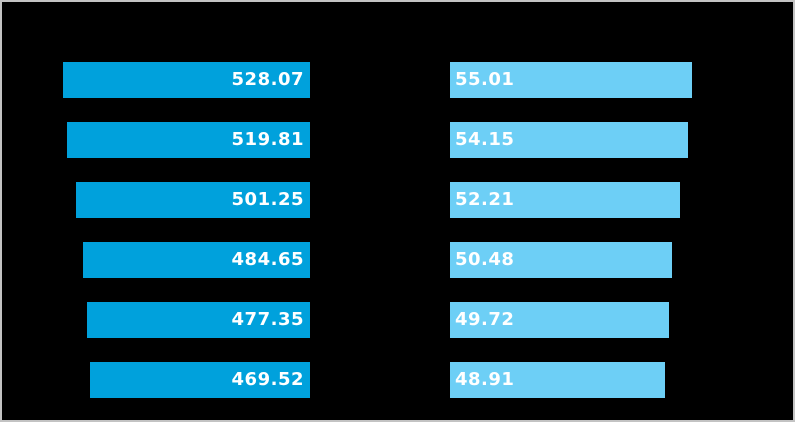 The height and width of the screenshot is (422, 795). I want to click on right-bar-value-label: 55.01, so click(485, 79).